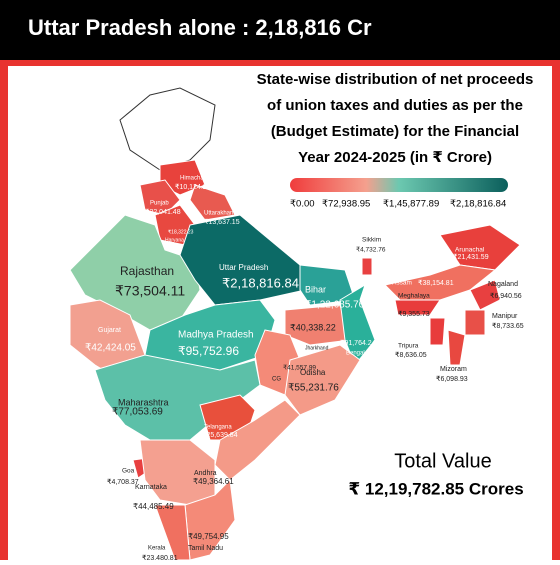 The width and height of the screenshot is (560, 565). What do you see at coordinates (159, 204) in the screenshot?
I see `state-name: Punjab` at bounding box center [159, 204].